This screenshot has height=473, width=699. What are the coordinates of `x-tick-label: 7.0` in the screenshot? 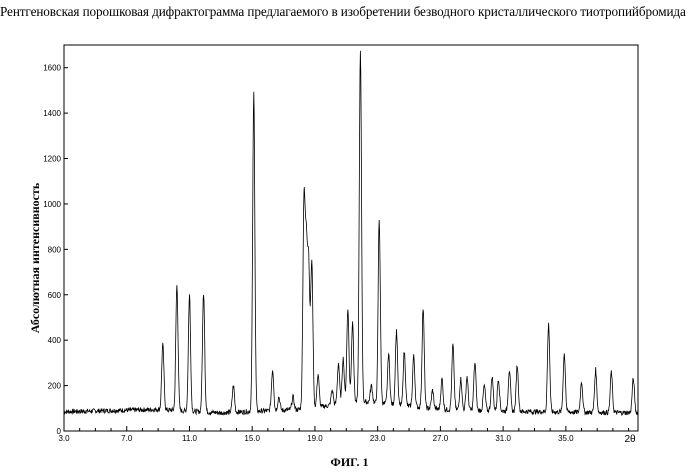 It's located at (127, 438).